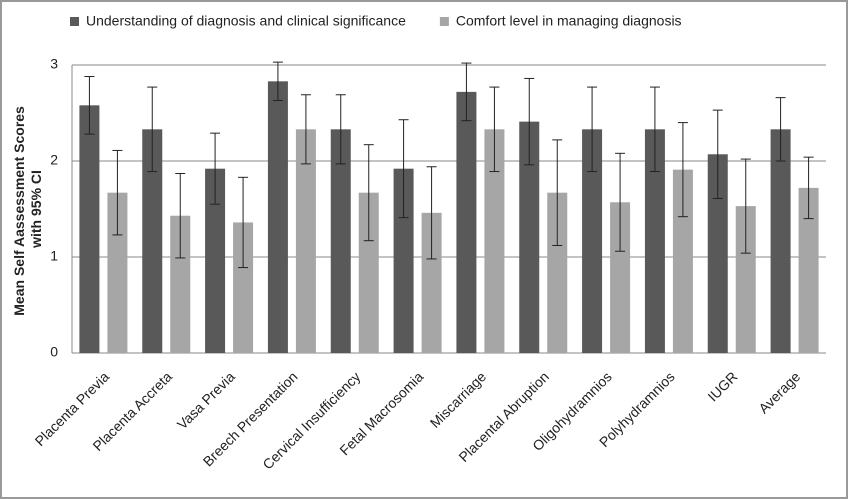  Describe the element at coordinates (54, 64) in the screenshot. I see `y-tick-label: 3` at that location.